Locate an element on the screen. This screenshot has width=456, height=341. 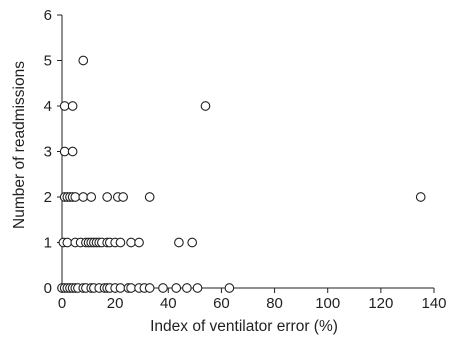
y-tick-label: 5 is located at coordinates (48, 61).